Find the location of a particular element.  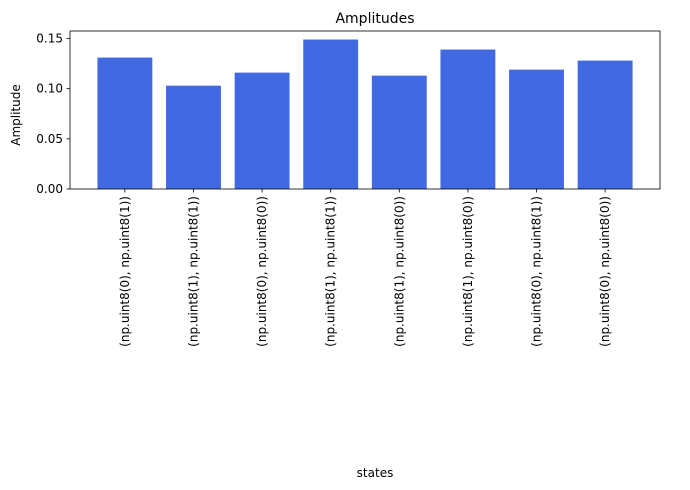

chart-title: Amplitudes is located at coordinates (374, 19).